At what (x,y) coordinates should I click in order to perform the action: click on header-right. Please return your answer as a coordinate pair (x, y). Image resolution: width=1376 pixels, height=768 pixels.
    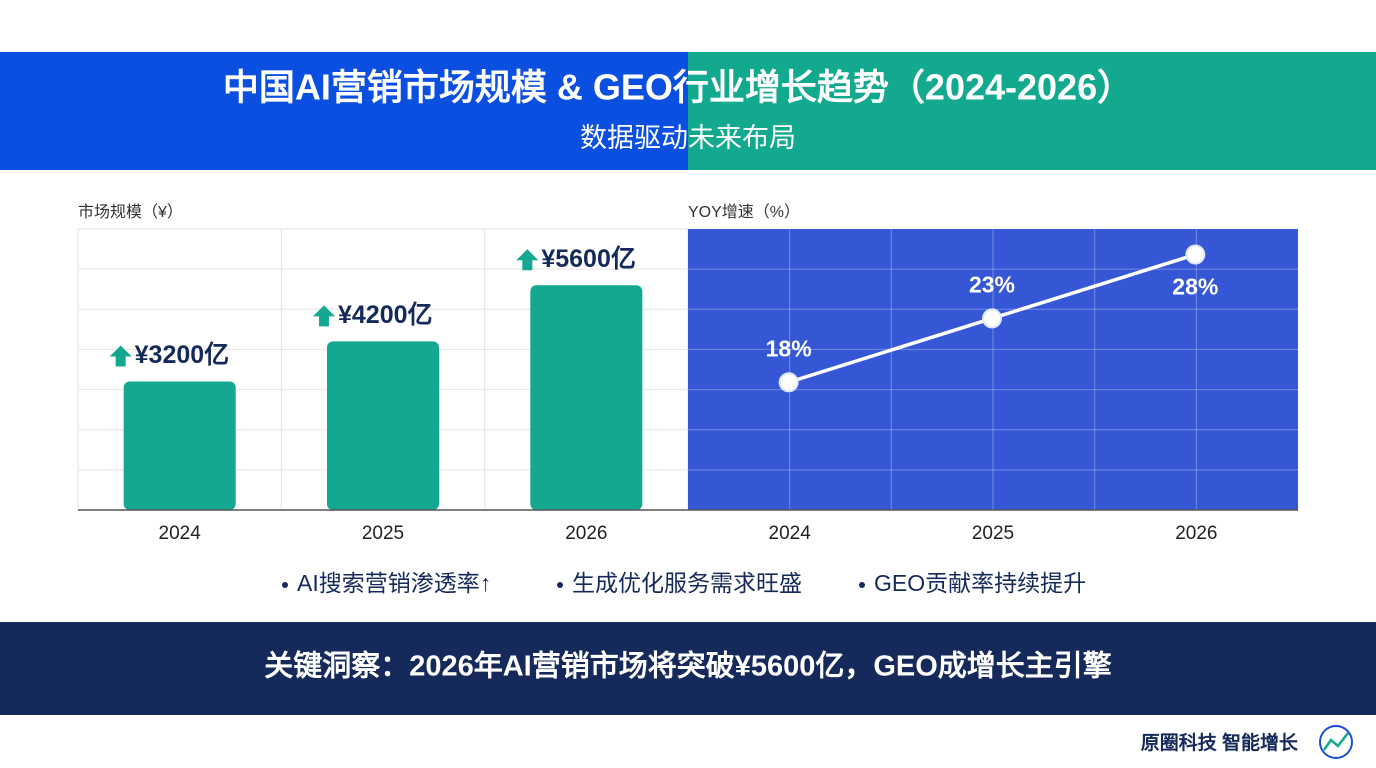
    Looking at the image, I should click on (1032, 111).